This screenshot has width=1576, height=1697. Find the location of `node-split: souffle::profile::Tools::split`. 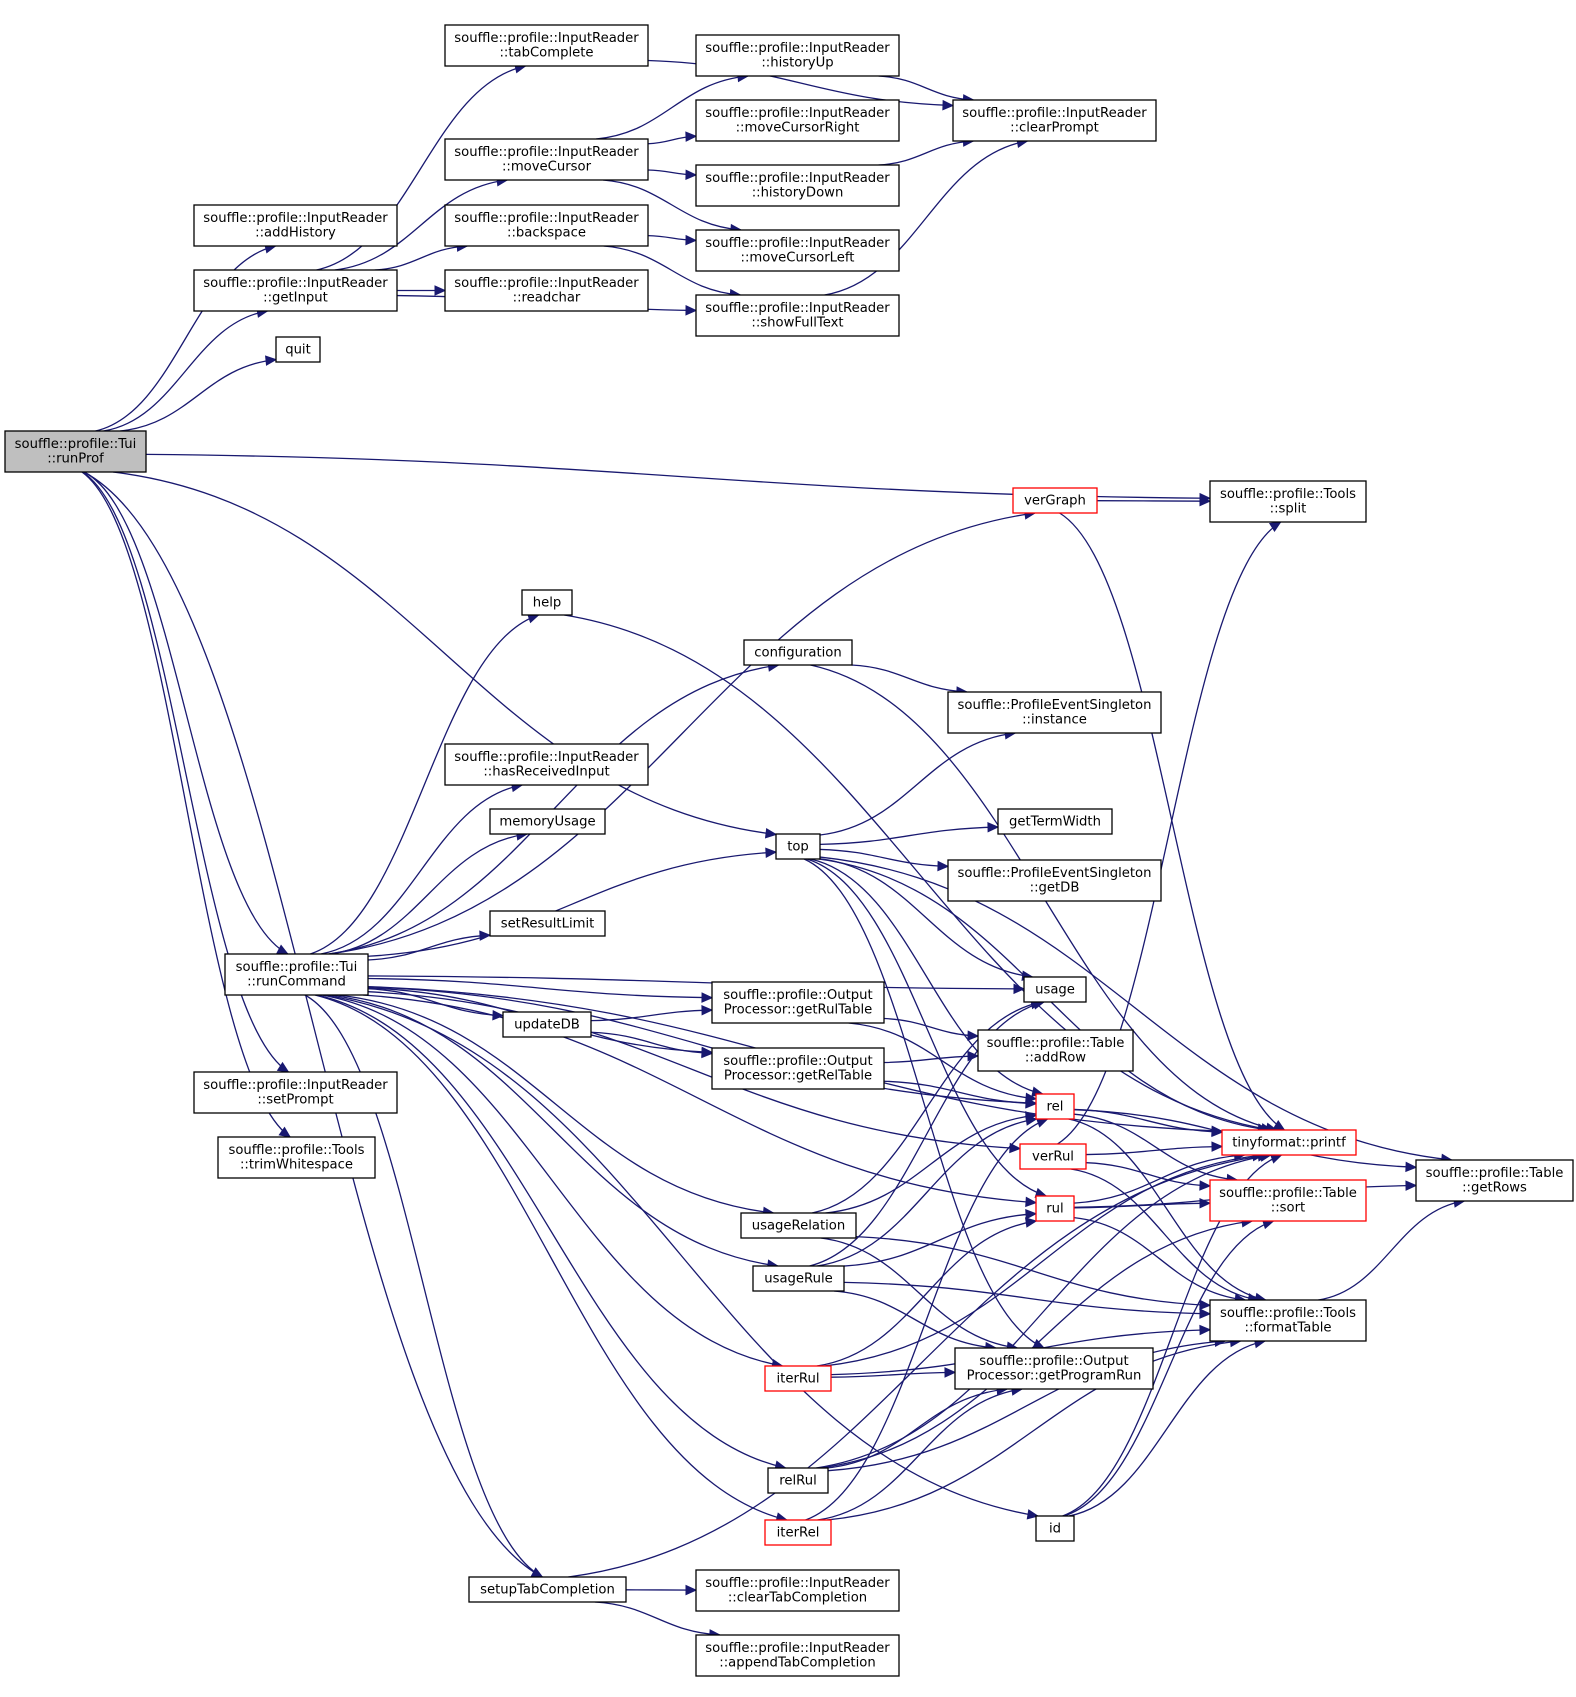

node-split: souffle::profile::Tools::split is located at coordinates (1288, 501).